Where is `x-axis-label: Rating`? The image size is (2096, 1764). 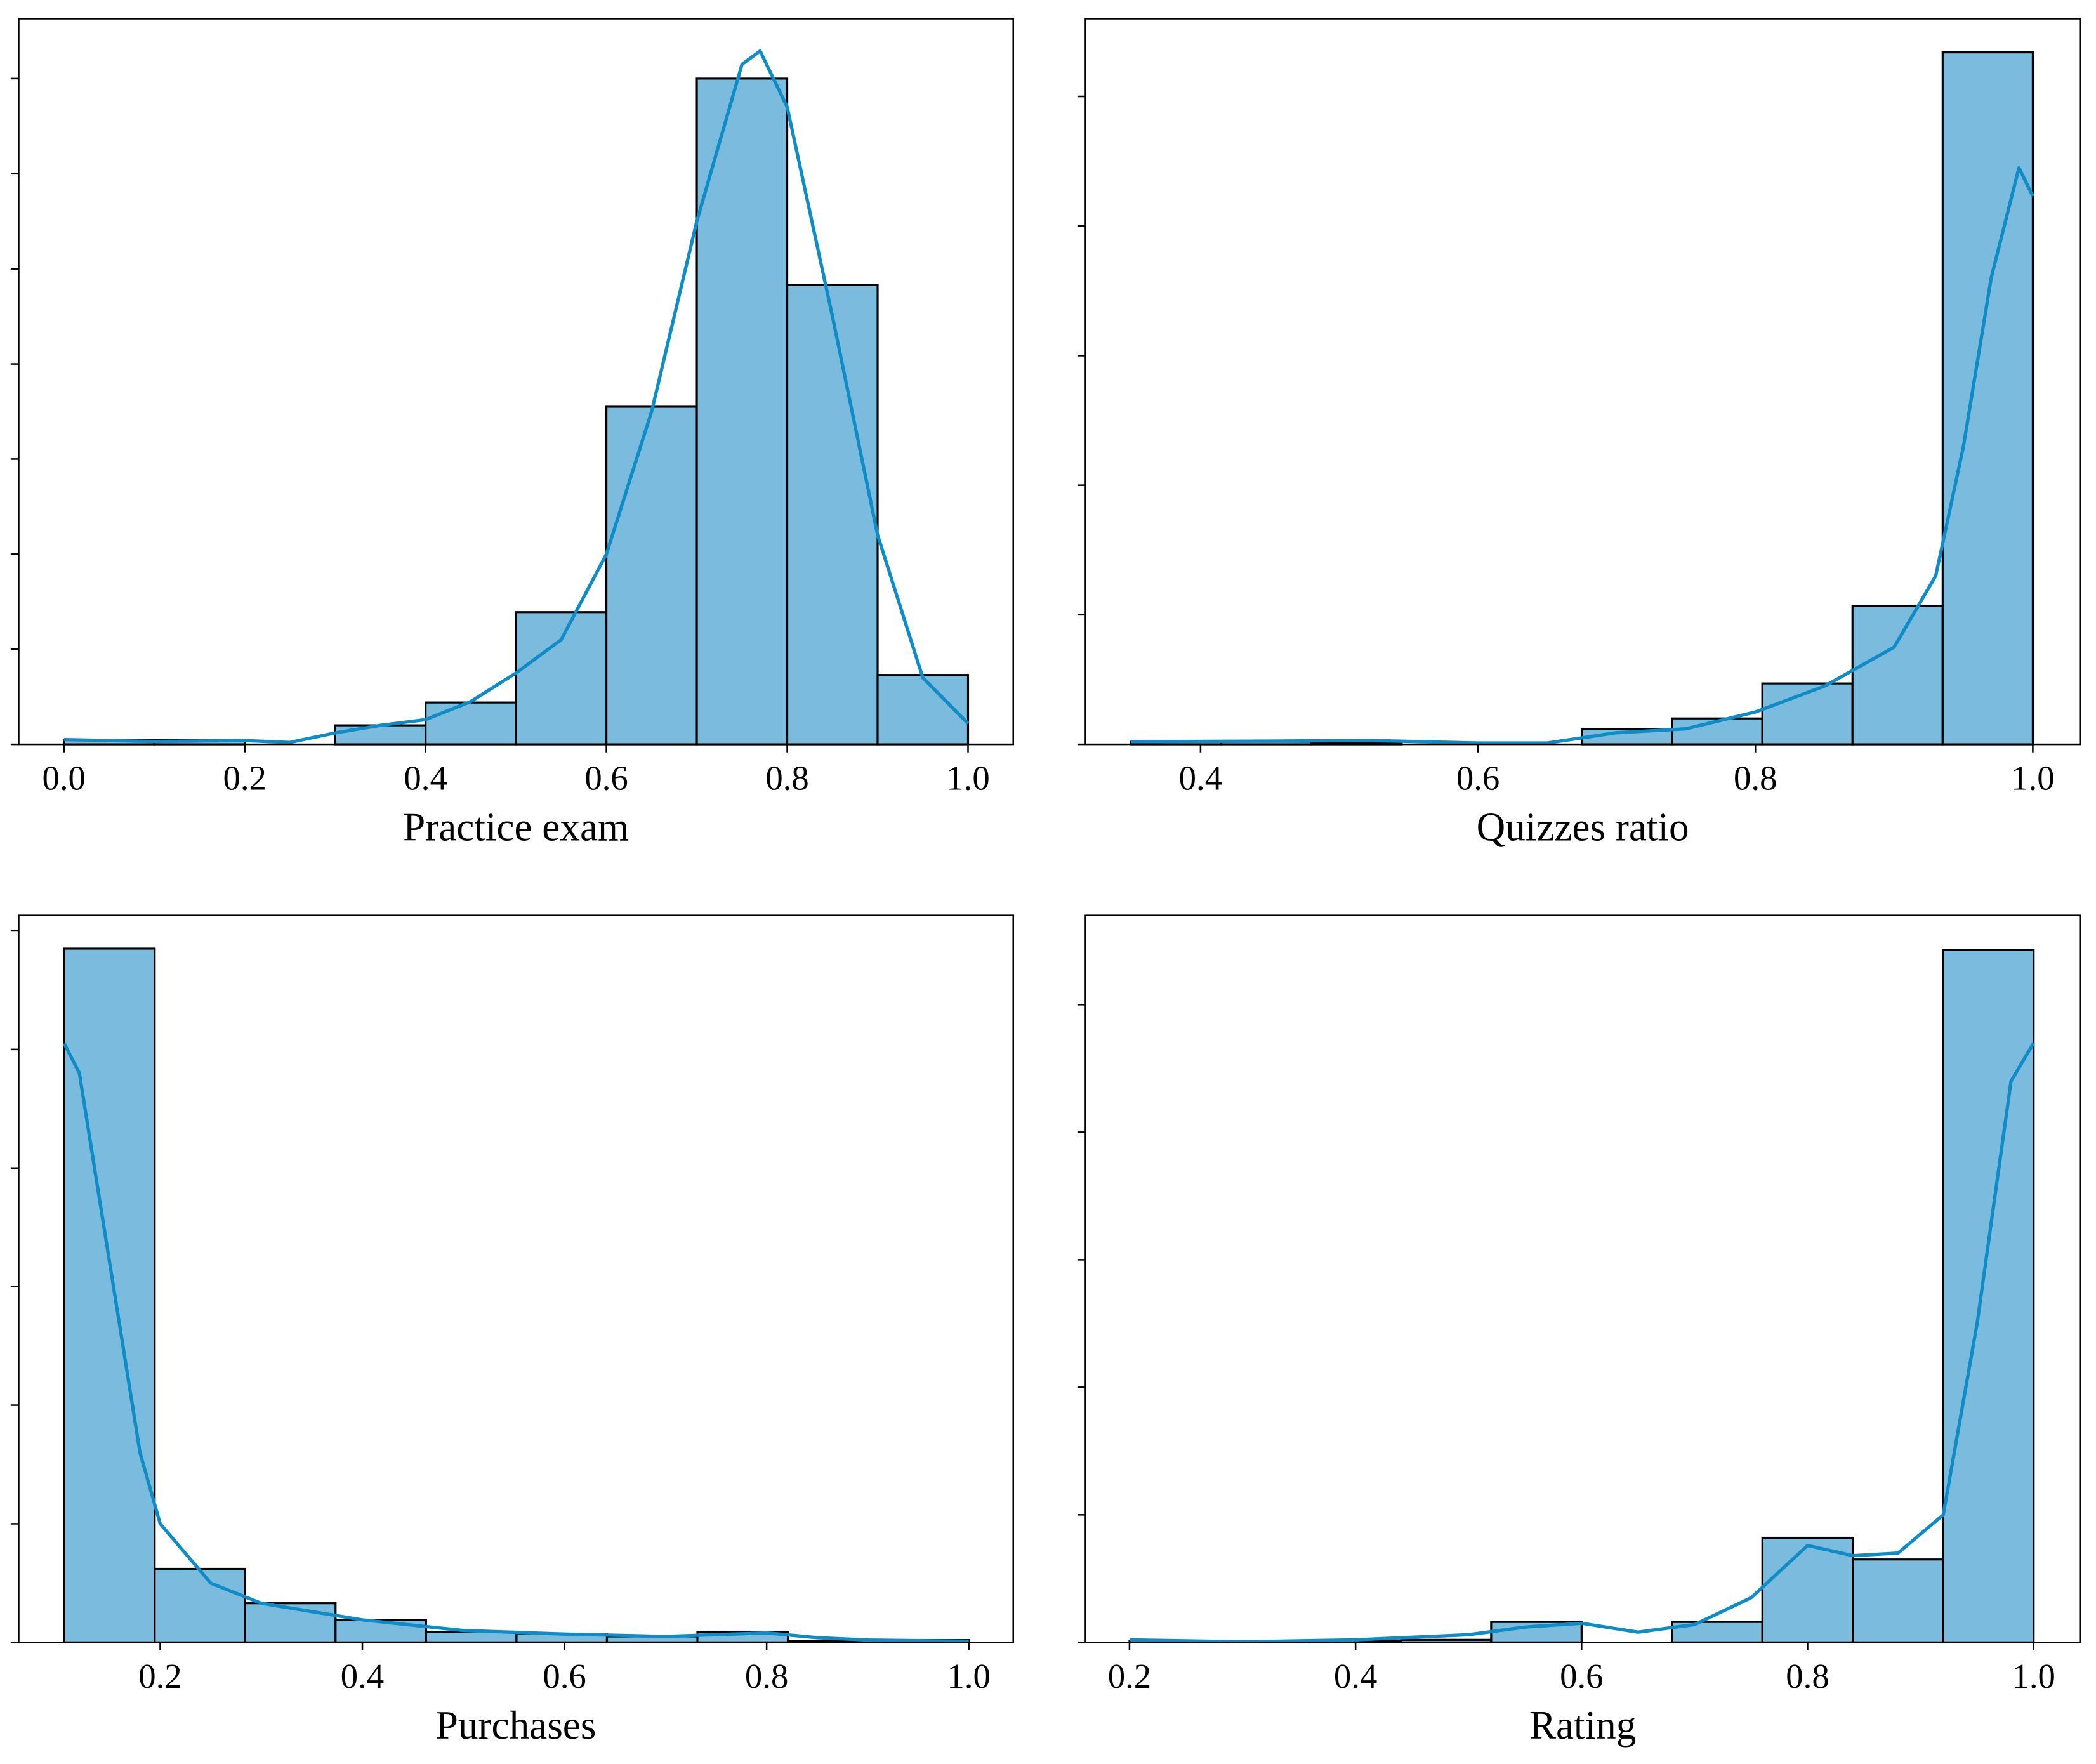 x-axis-label: Rating is located at coordinates (1582, 1725).